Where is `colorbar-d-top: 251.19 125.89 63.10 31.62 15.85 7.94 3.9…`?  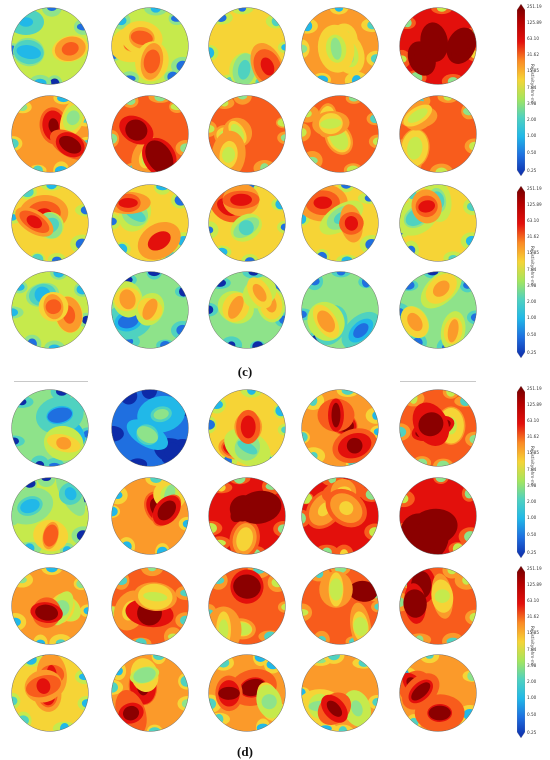
colorbar-d-top: 251.19 125.89 63.10 31.62 15.85 7.94 3.9… is located at coordinates (531, 472).